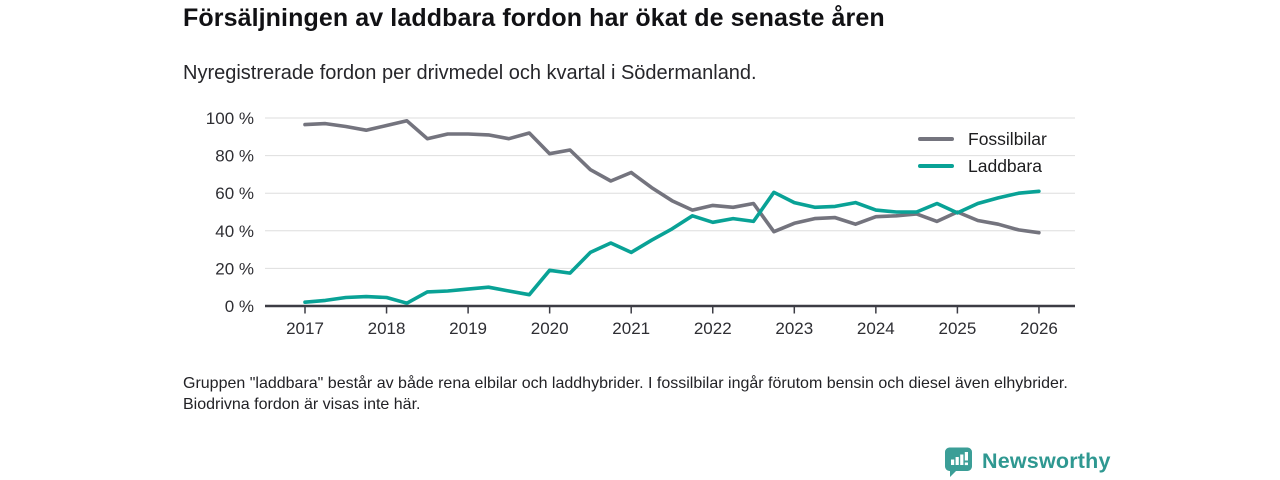  Describe the element at coordinates (234, 268) in the screenshot. I see `y-axis-tick-label: 20 %` at that location.